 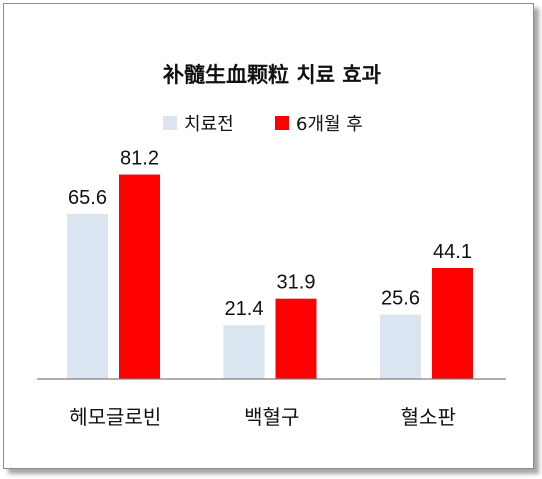 I want to click on bar-hemoglobin-after-6-months, so click(x=139, y=276).